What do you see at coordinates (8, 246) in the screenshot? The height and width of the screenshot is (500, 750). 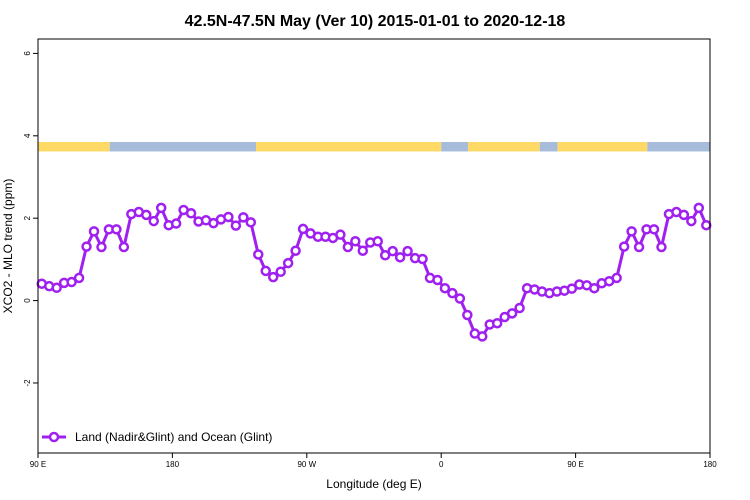 I see `y-axis-label: XCO2 - MLO trend (ppm)` at bounding box center [8, 246].